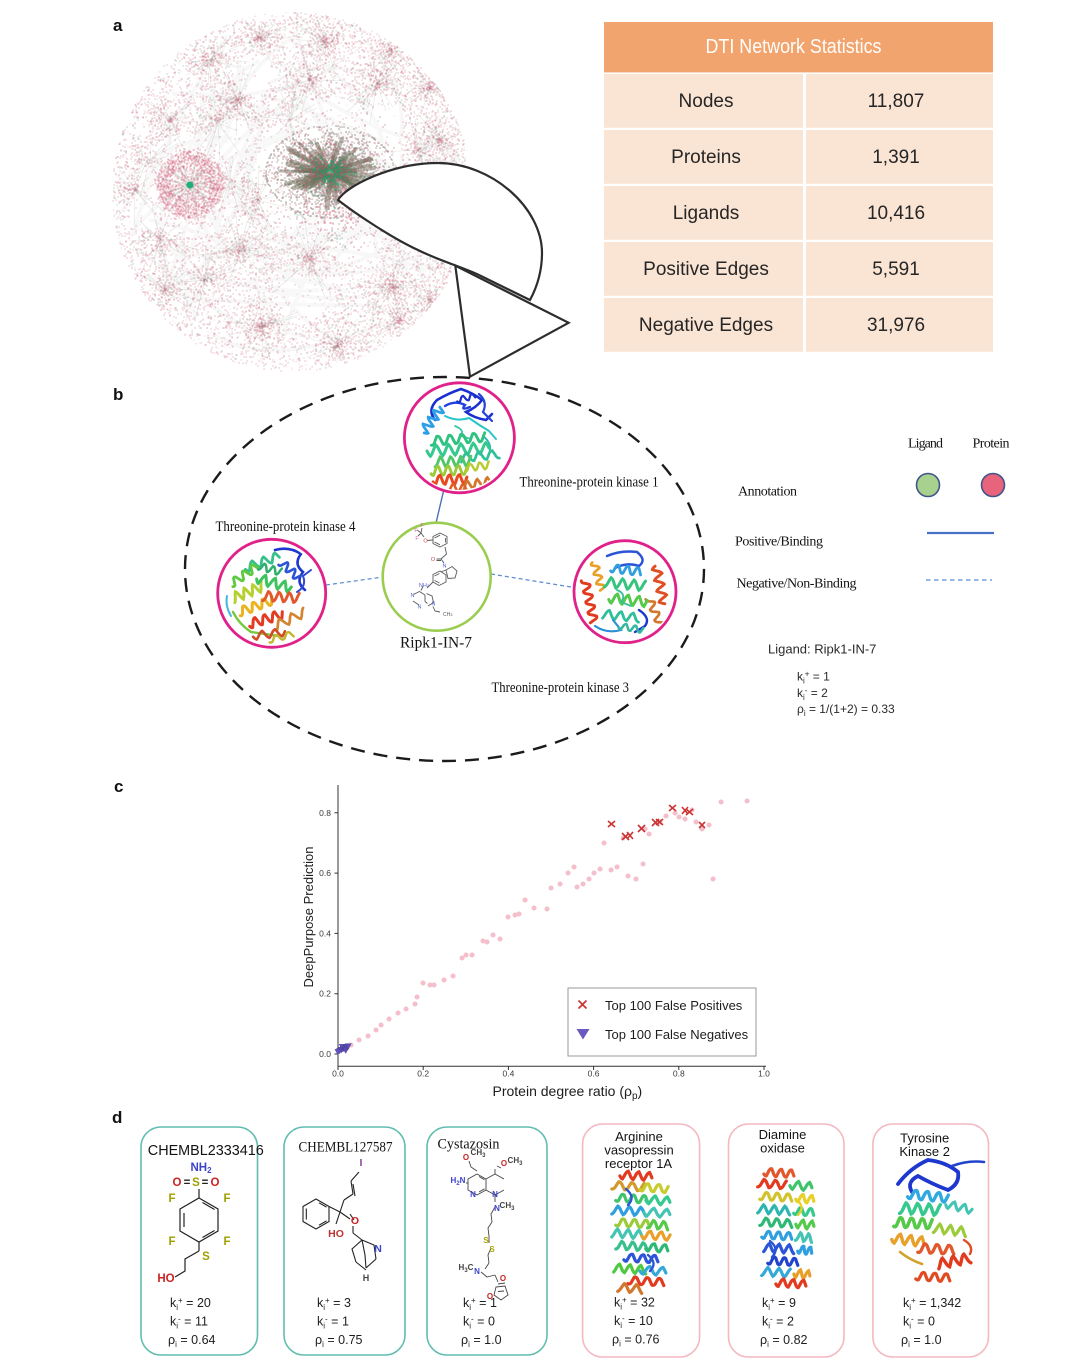 This screenshot has height=1365, width=1080. Describe the element at coordinates (794, 47) in the screenshot. I see `svg-text: DTI Network Statistics` at that location.